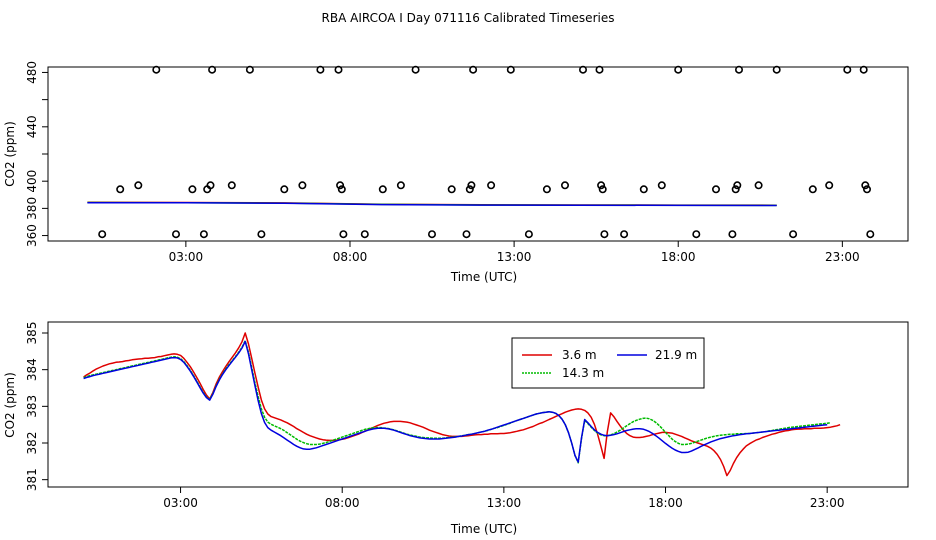  What do you see at coordinates (32, 126) in the screenshot?
I see `y-tick-label: 440` at bounding box center [32, 126].